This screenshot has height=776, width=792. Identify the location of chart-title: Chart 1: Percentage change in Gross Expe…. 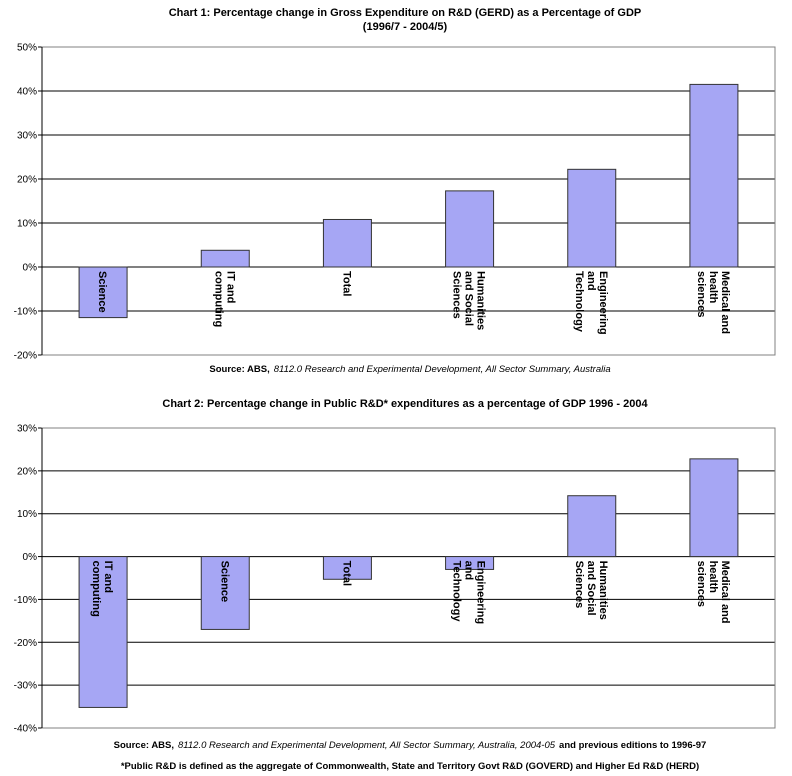
(405, 13).